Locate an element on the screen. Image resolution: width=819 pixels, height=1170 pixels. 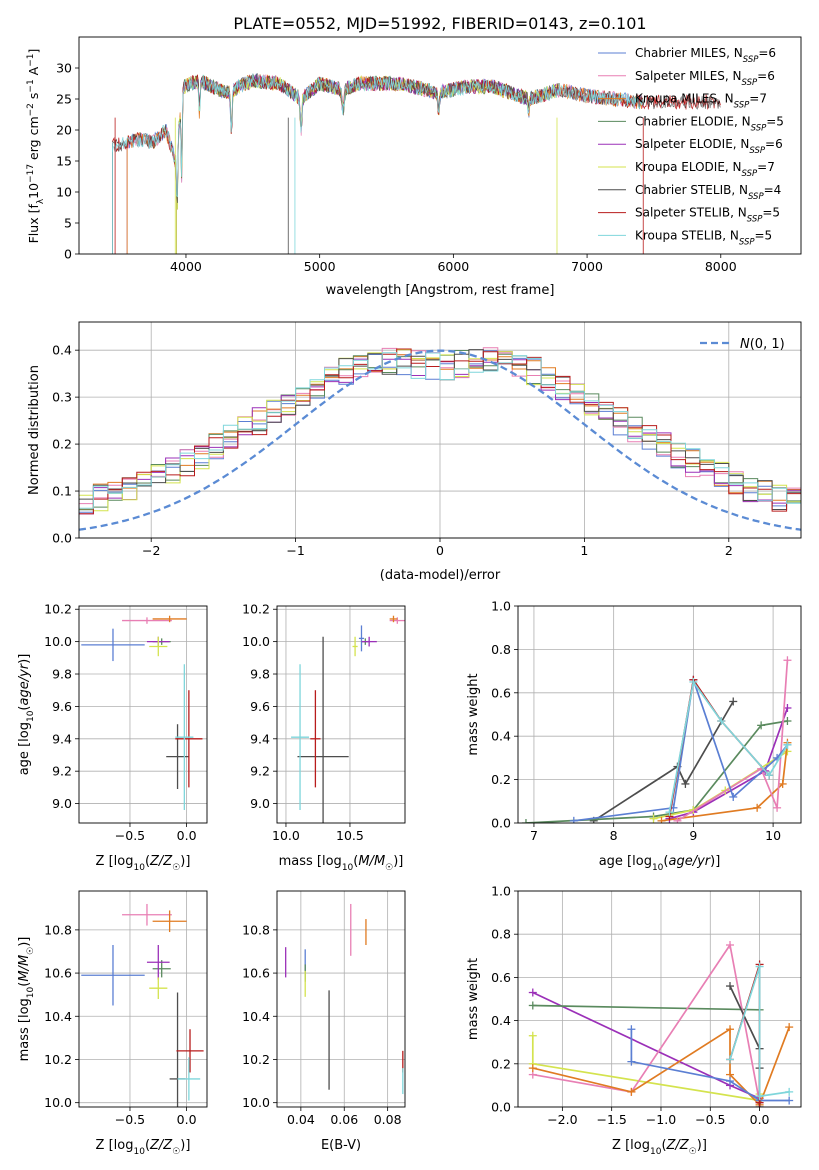
y-tick-label: 9.8 is located at coordinates (62, 674).